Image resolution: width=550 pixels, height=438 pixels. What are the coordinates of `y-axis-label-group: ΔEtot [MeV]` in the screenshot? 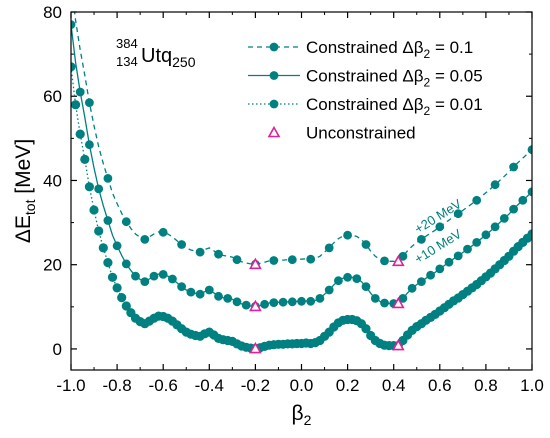 It's located at (25, 191).